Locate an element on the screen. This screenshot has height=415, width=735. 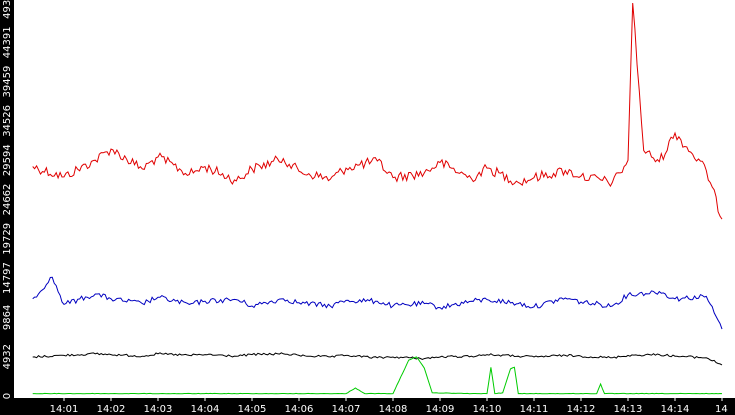
x-tick-label: 14:02 is located at coordinates (111, 409).